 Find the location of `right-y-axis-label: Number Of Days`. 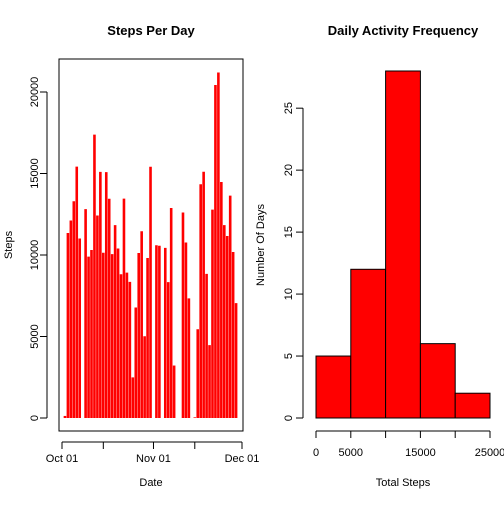

right-y-axis-label: Number Of Days is located at coordinates (261, 245).